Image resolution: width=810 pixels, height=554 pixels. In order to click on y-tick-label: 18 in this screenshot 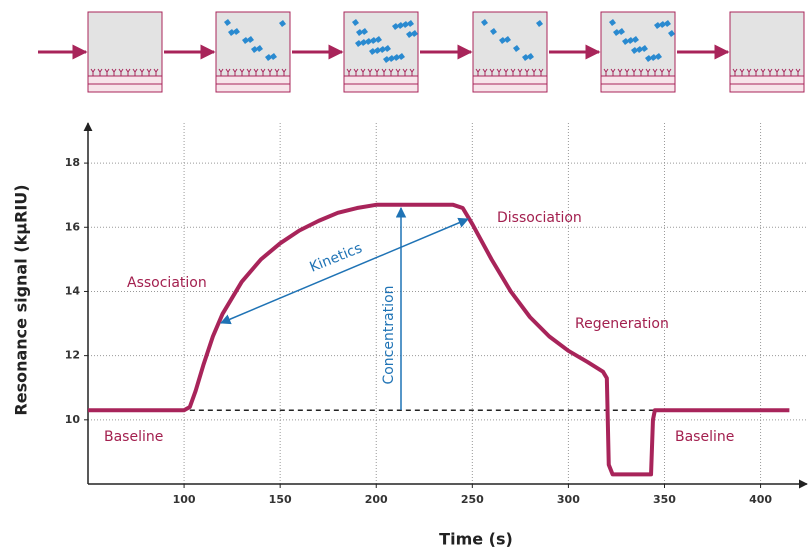, I will do `click(72, 162)`.